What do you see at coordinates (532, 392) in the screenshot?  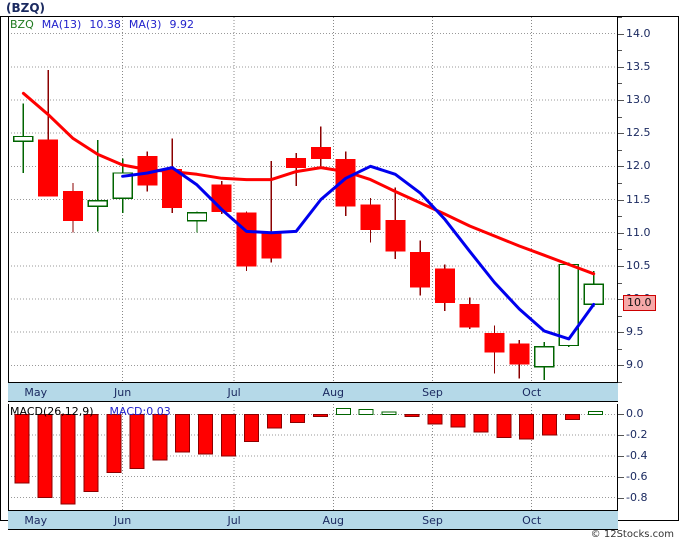 I see `price-month-label: Oct` at bounding box center [532, 392].